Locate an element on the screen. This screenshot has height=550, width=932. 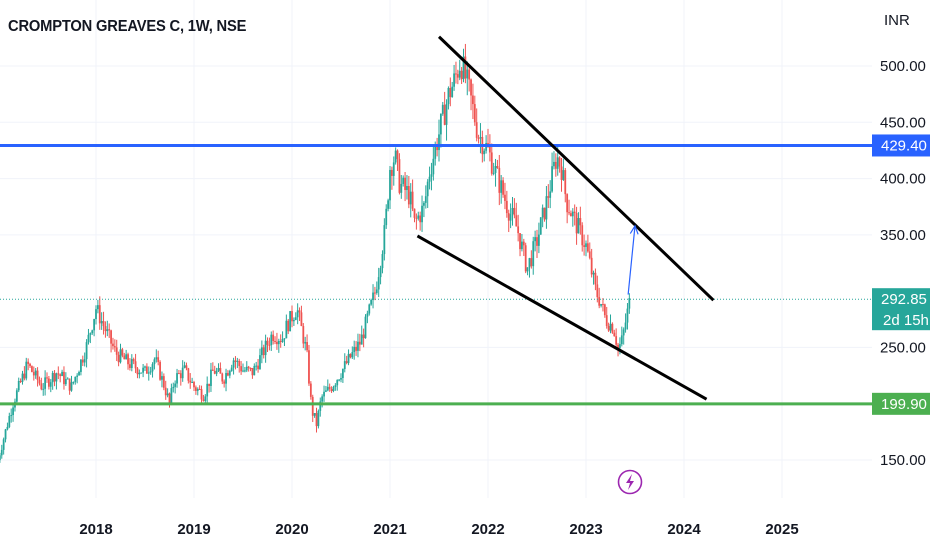
upper-trendline is located at coordinates (576, 168).